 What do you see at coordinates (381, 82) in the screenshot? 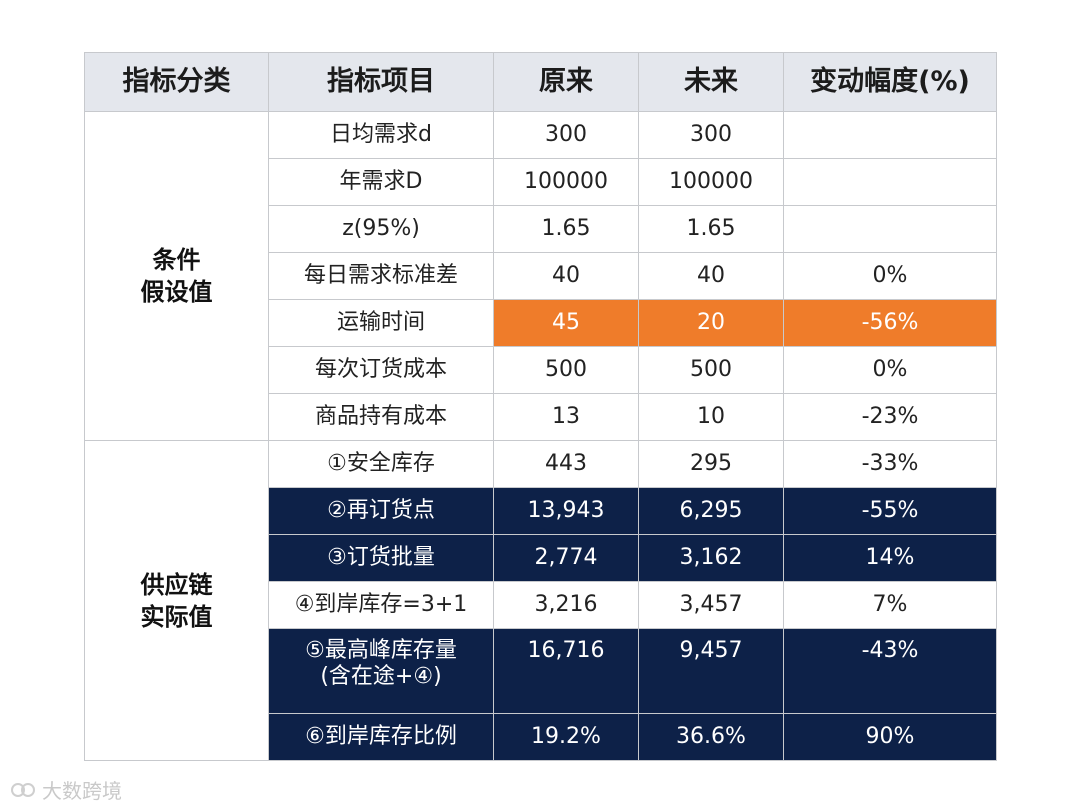
I see `header-item: 指标项目` at bounding box center [381, 82].